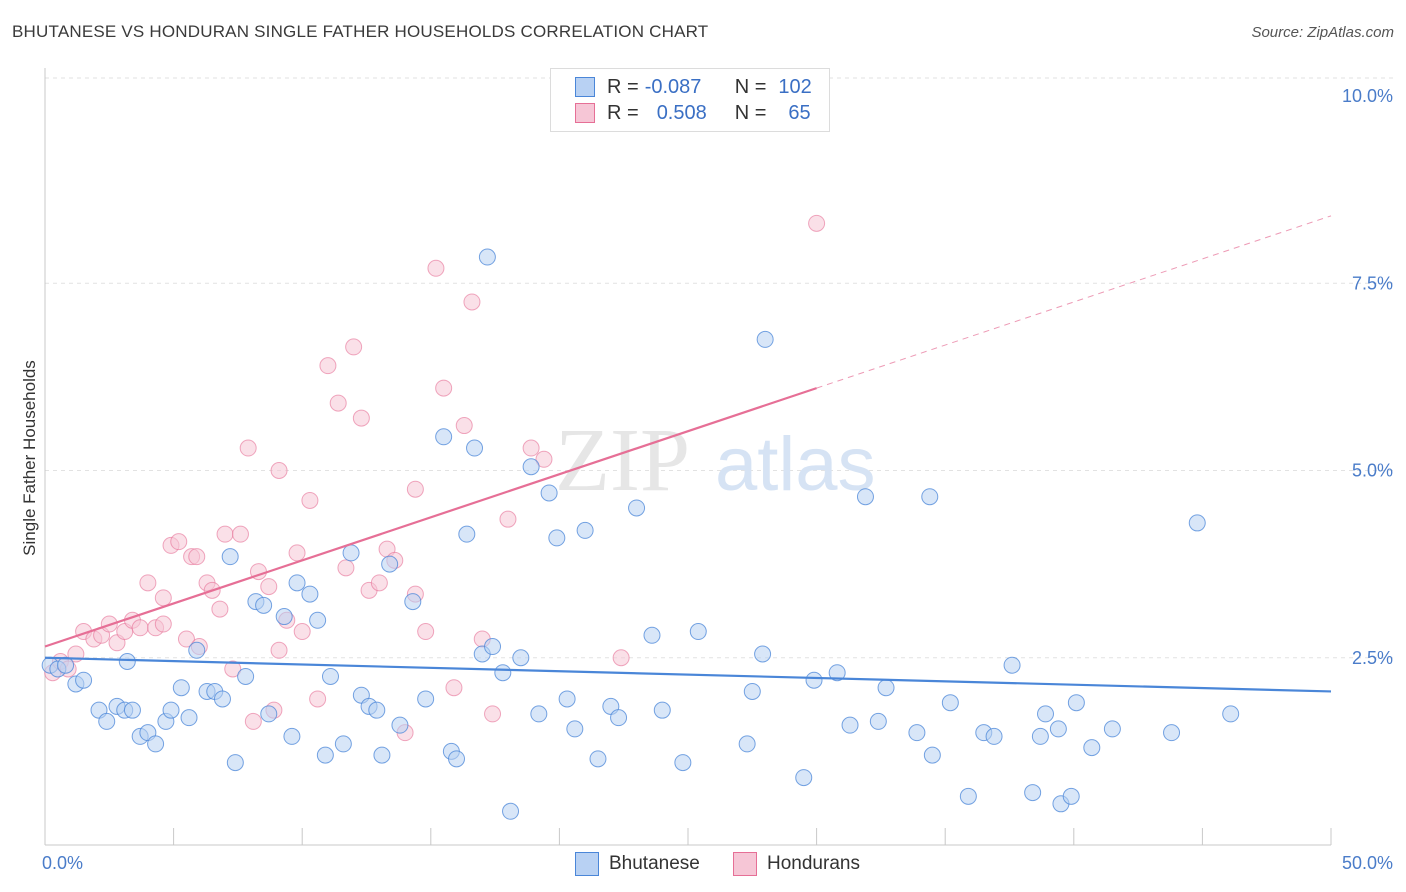  Describe the element at coordinates (1367, 377) in the screenshot. I see `y-tick-labels: 2.5% 5.0% 7.5% 10.0%` at that location.